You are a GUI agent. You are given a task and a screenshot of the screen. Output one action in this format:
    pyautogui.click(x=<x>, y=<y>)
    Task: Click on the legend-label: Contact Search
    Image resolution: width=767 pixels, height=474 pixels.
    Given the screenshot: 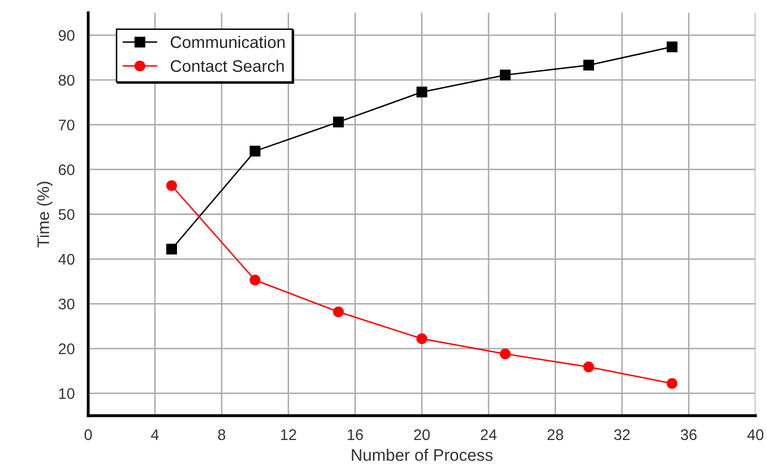 What is the action you would take?
    pyautogui.click(x=227, y=66)
    